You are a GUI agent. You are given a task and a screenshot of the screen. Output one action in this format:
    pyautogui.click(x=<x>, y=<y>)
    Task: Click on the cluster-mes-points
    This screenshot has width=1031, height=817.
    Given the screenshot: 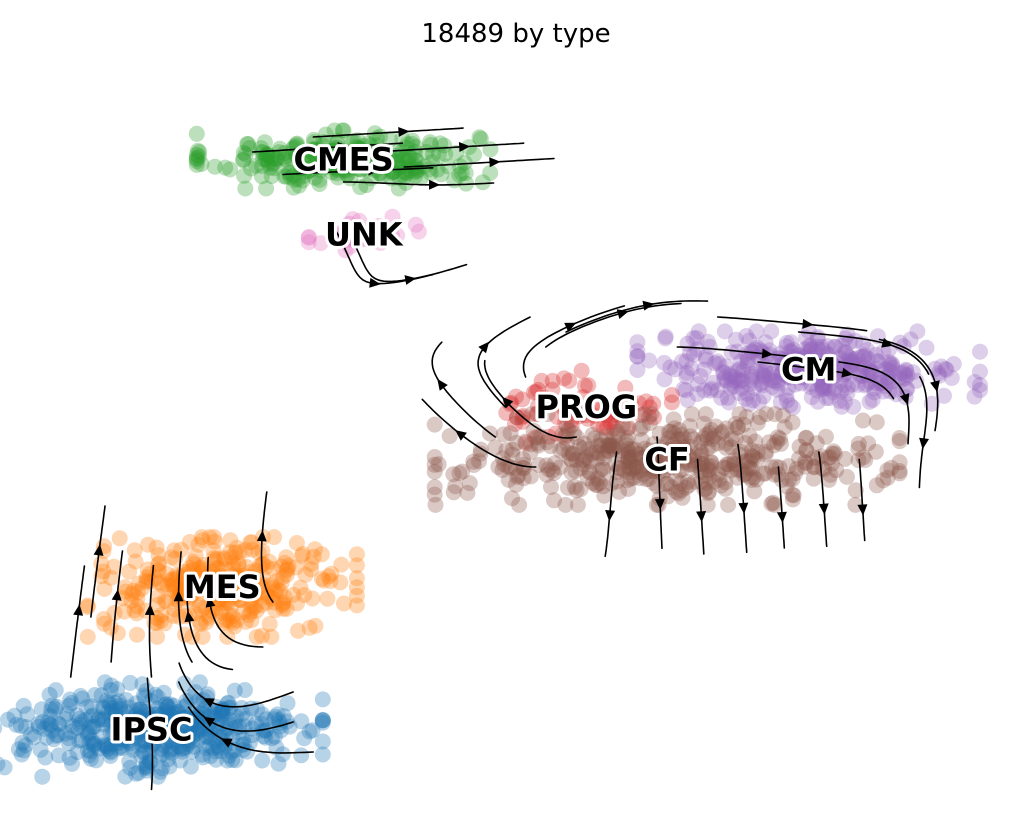 What is the action you would take?
    pyautogui.click(x=222, y=587)
    